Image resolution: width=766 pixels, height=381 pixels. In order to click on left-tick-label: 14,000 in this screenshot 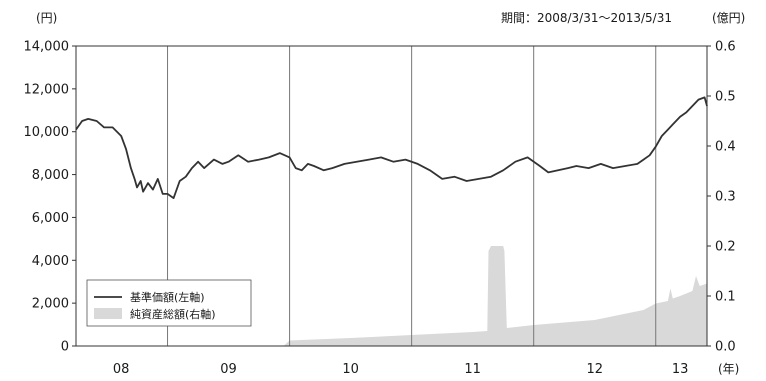, I will do `click(47, 47)`.